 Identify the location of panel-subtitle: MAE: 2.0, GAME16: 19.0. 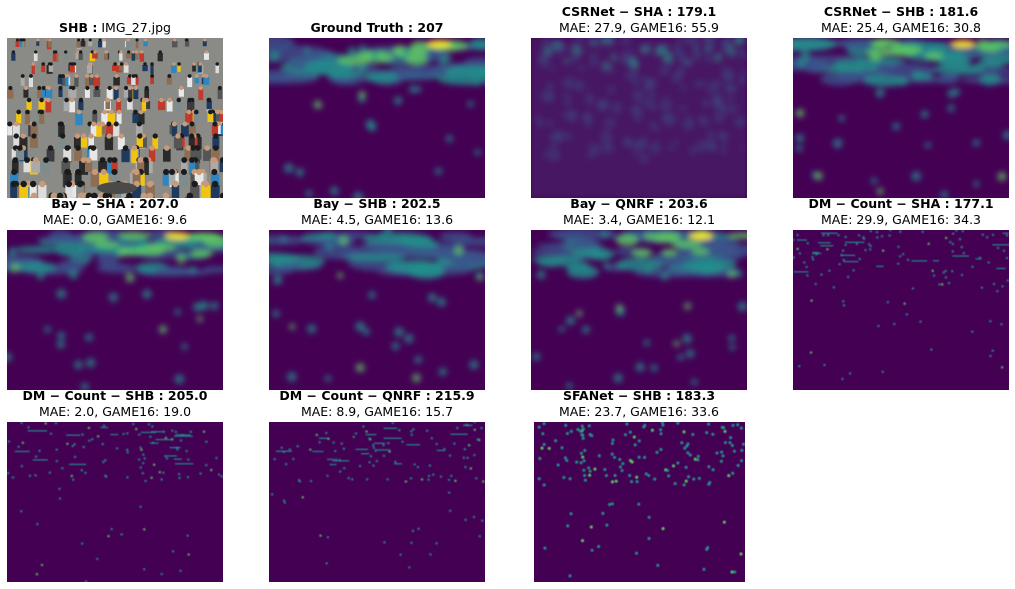
(115, 411).